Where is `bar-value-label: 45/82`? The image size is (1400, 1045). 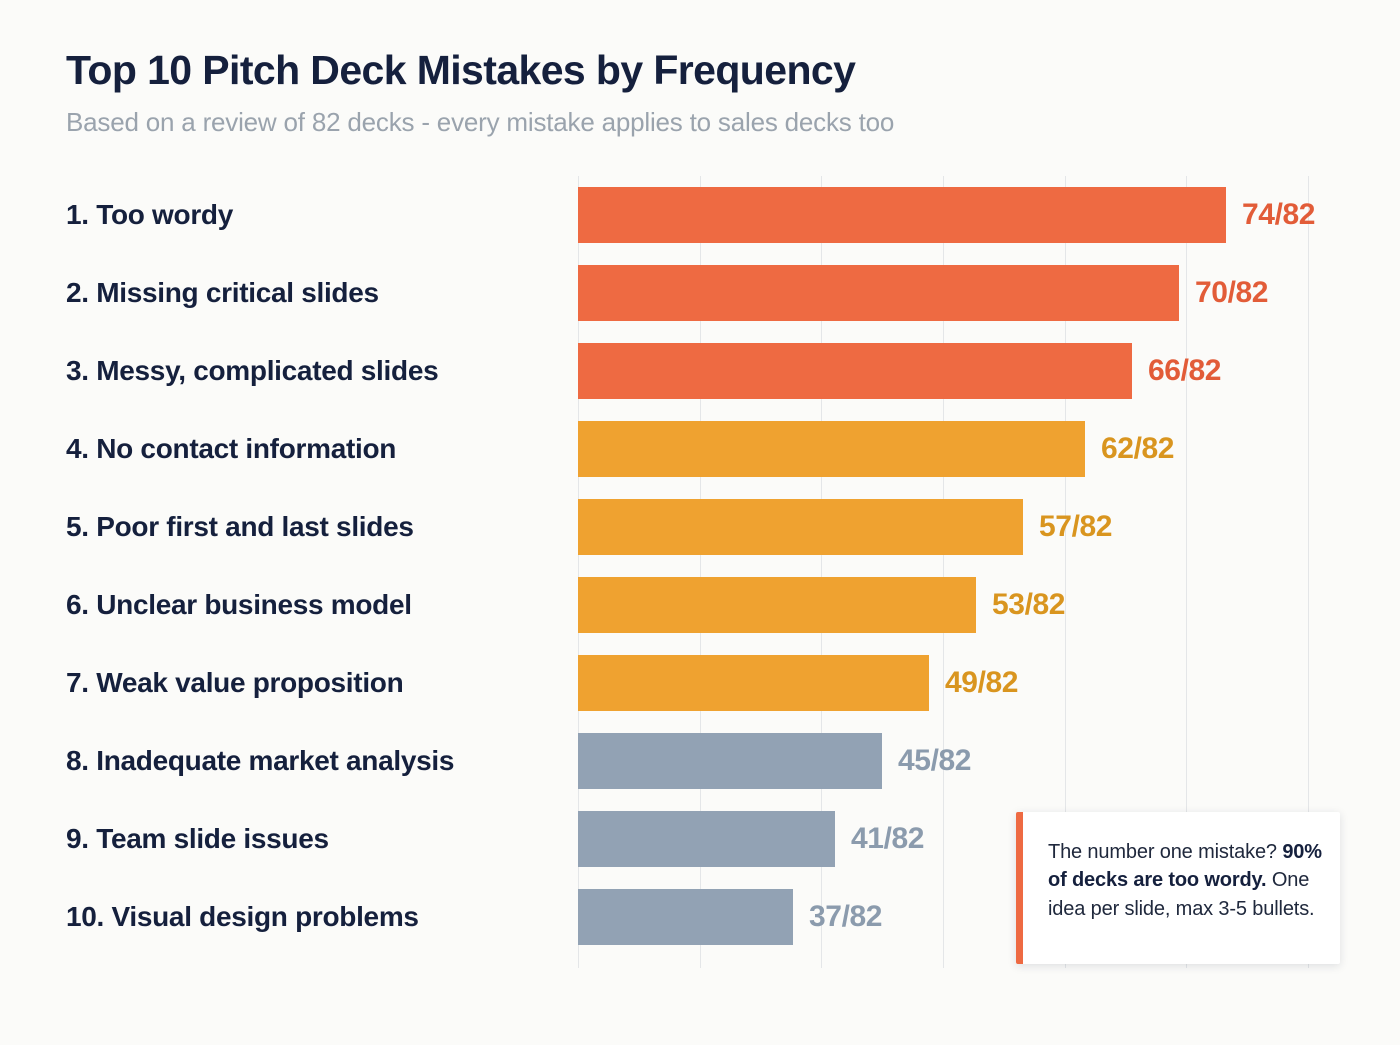
bar-value-label: 45/82 is located at coordinates (935, 760).